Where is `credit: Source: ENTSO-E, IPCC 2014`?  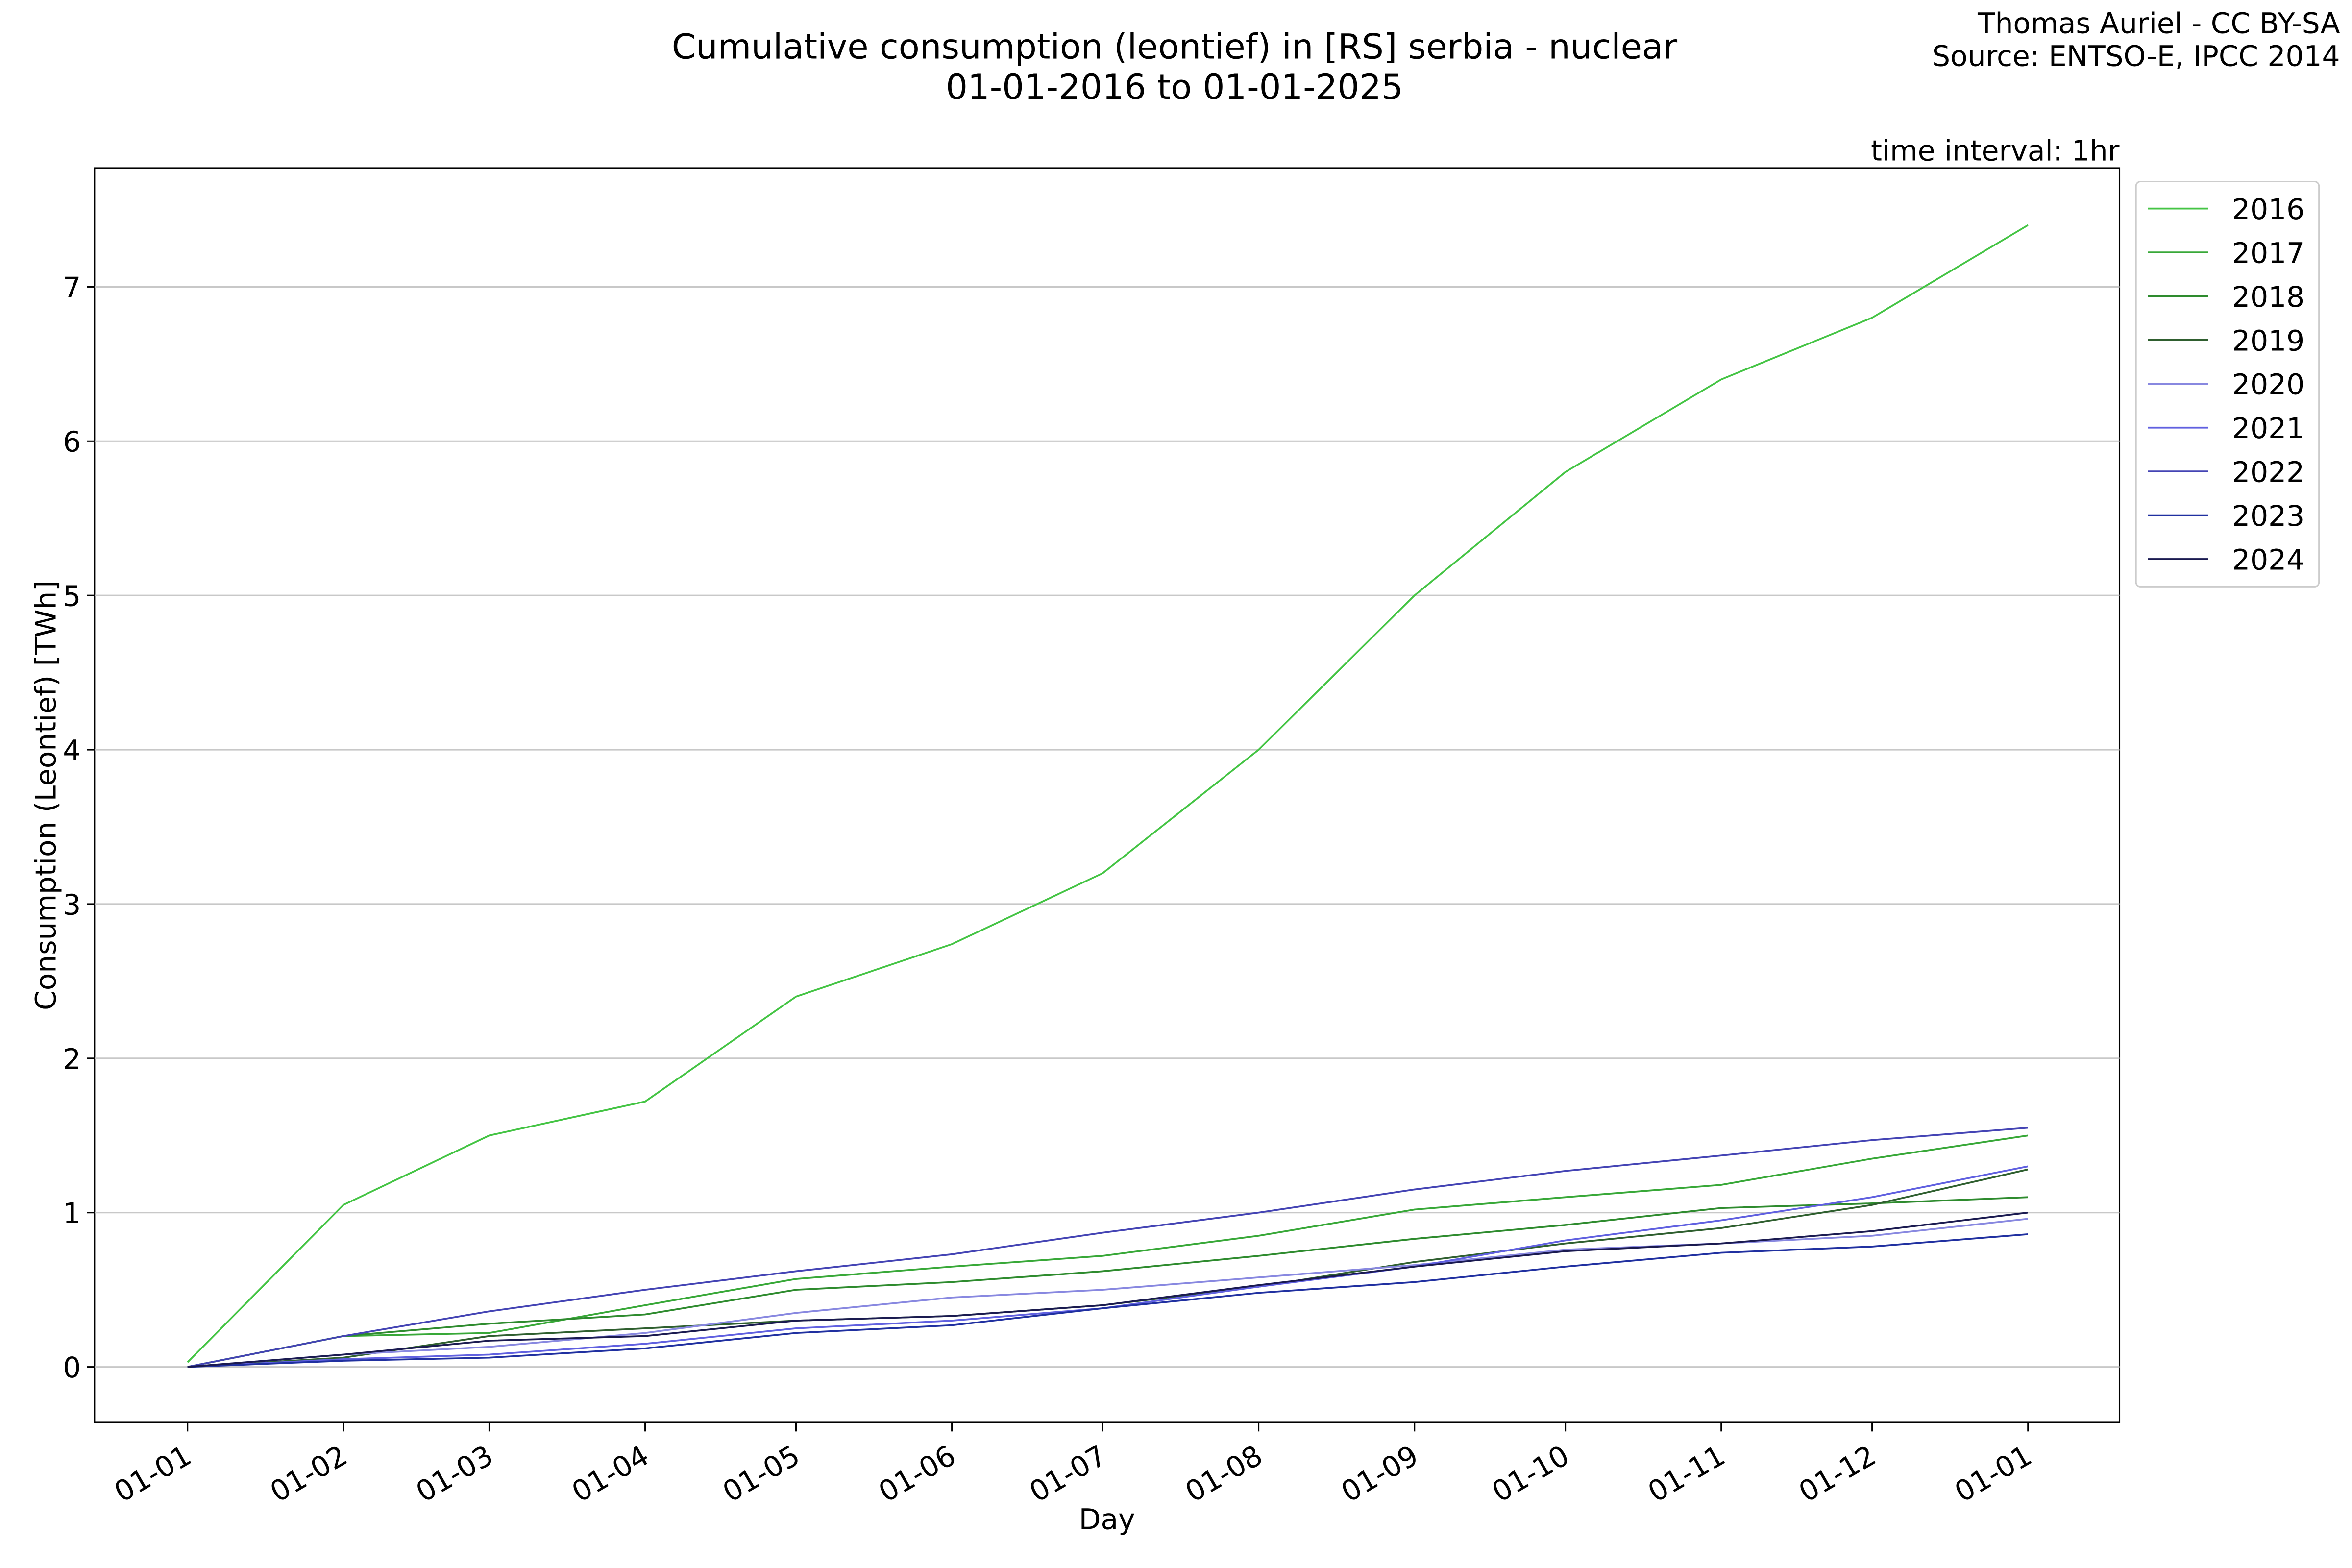 credit: Source: ENTSO-E, IPCC 2014 is located at coordinates (2136, 56).